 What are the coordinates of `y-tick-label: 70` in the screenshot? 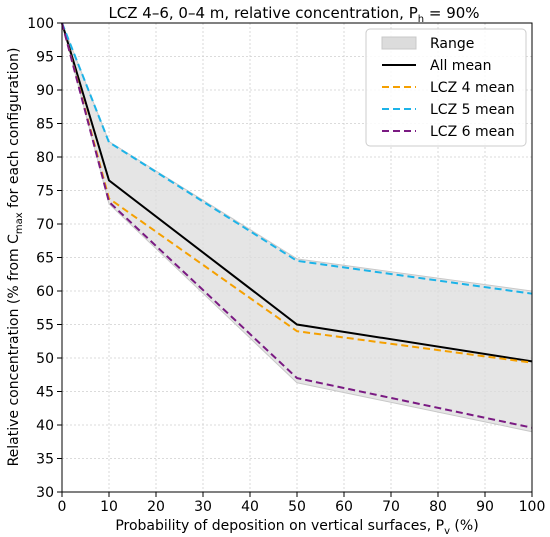 It's located at (45, 225).